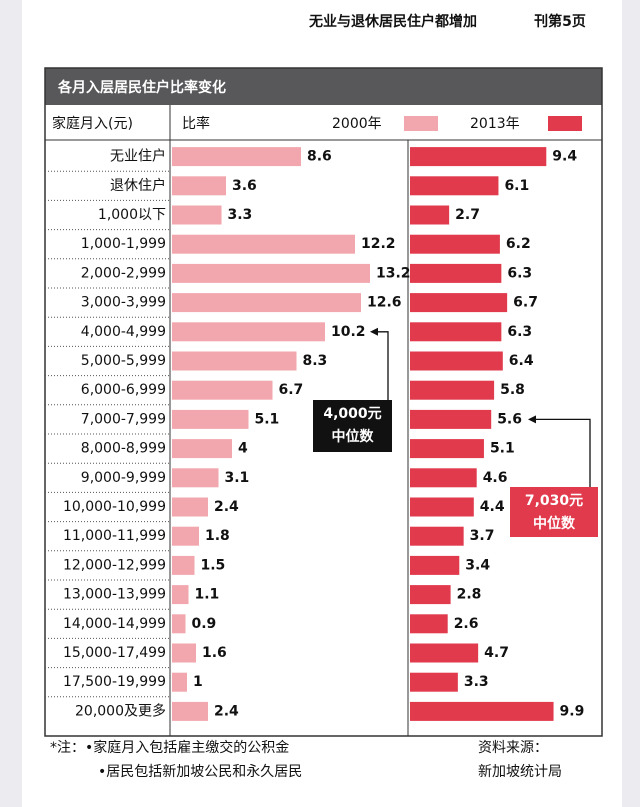 The height and width of the screenshot is (807, 640). I want to click on value-label: 3.1, so click(237, 478).